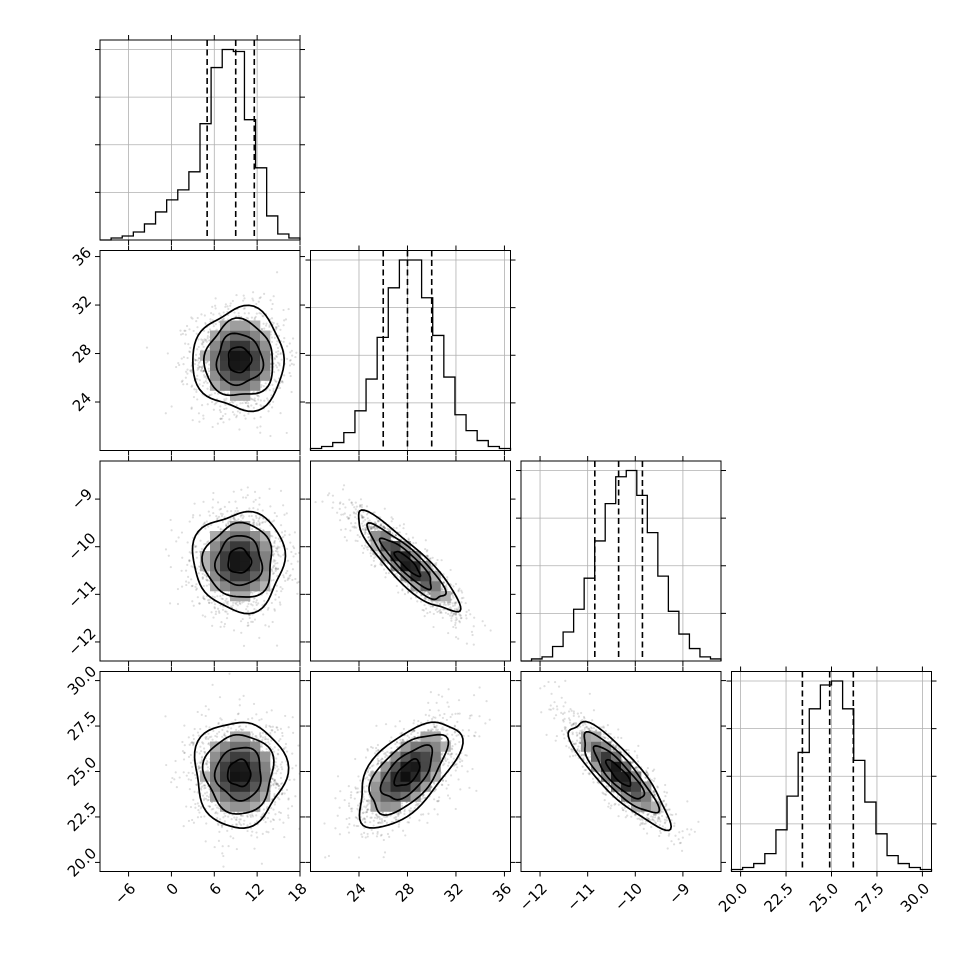 This screenshot has height=970, width=970. I want to click on y-tick-label: 32, so click(82, 305).